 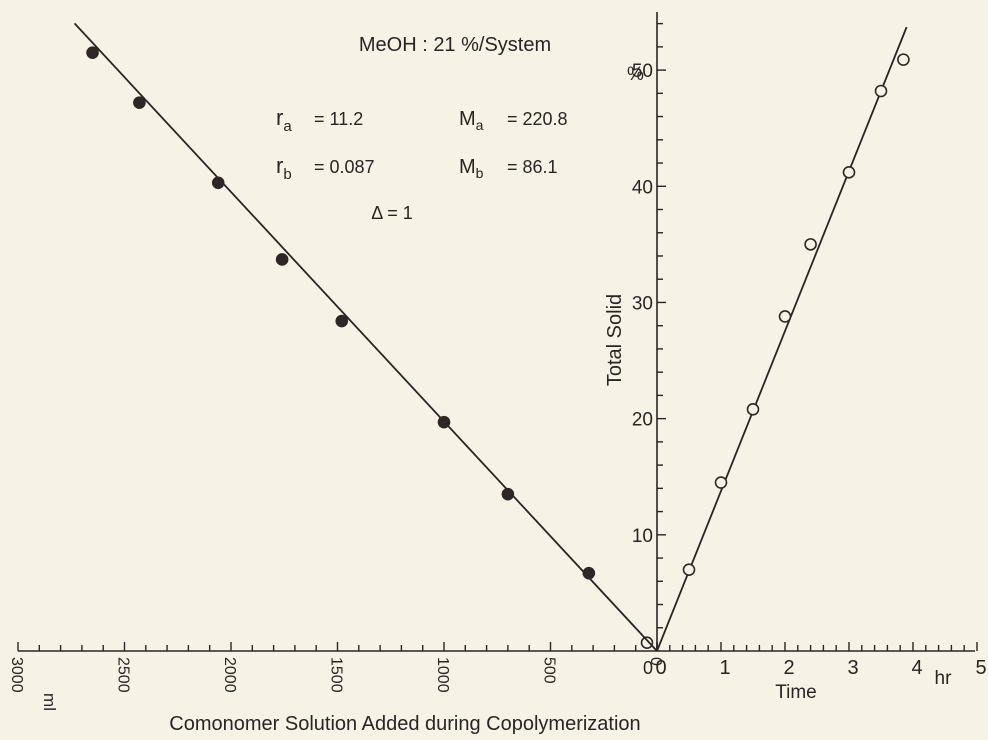 I want to click on y-tick-label: 10, so click(x=642, y=536).